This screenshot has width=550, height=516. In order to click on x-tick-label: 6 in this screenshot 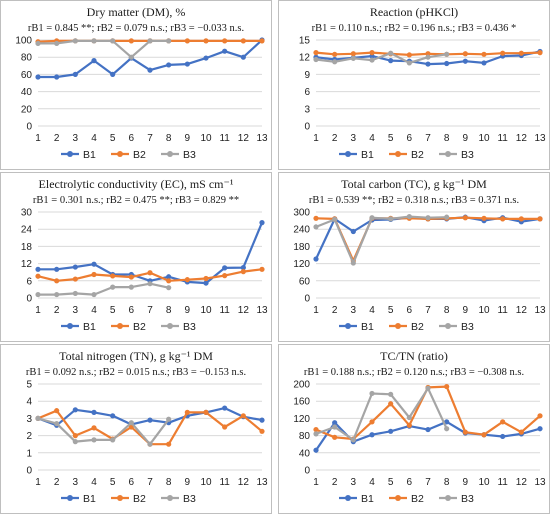, I will do `click(410, 310)`.